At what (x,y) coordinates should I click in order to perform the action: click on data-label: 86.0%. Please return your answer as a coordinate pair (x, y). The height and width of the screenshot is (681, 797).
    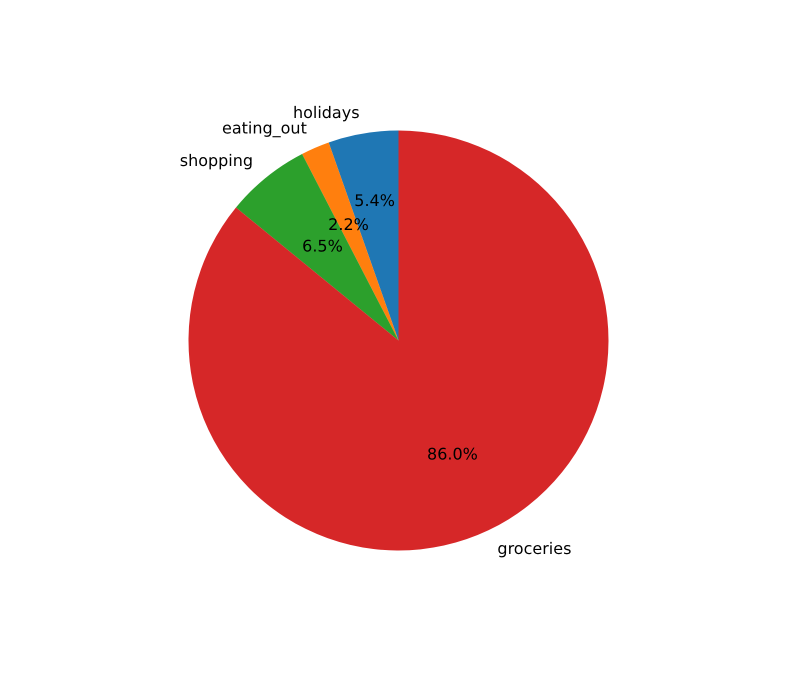
    Looking at the image, I should click on (452, 454).